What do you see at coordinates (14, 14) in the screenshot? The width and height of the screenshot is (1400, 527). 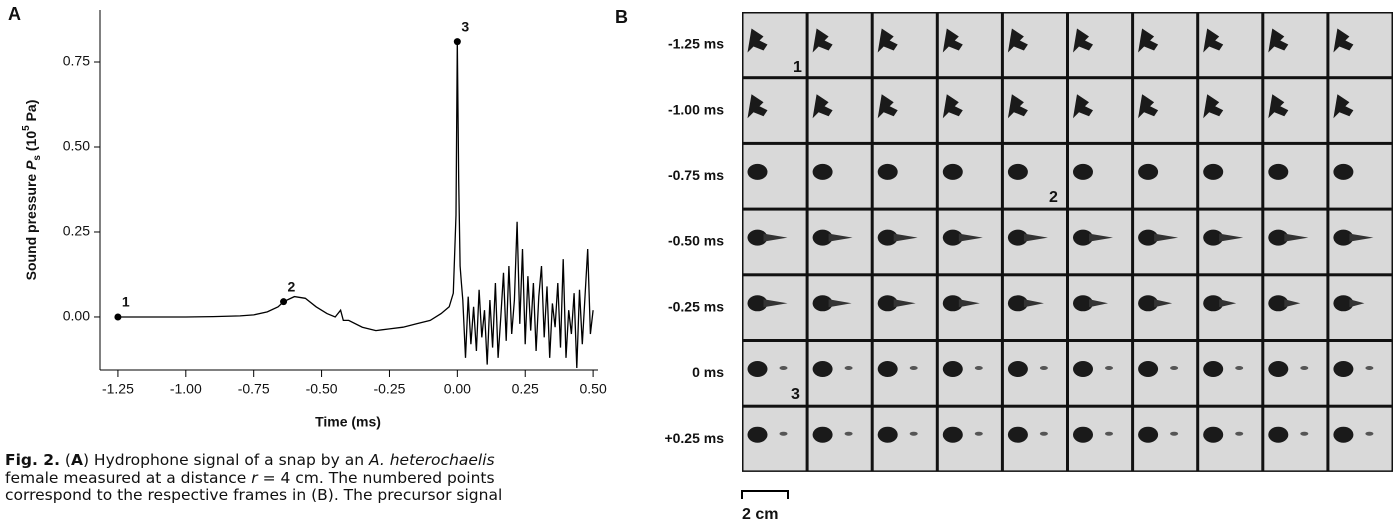 I see `panel-label: A` at bounding box center [14, 14].